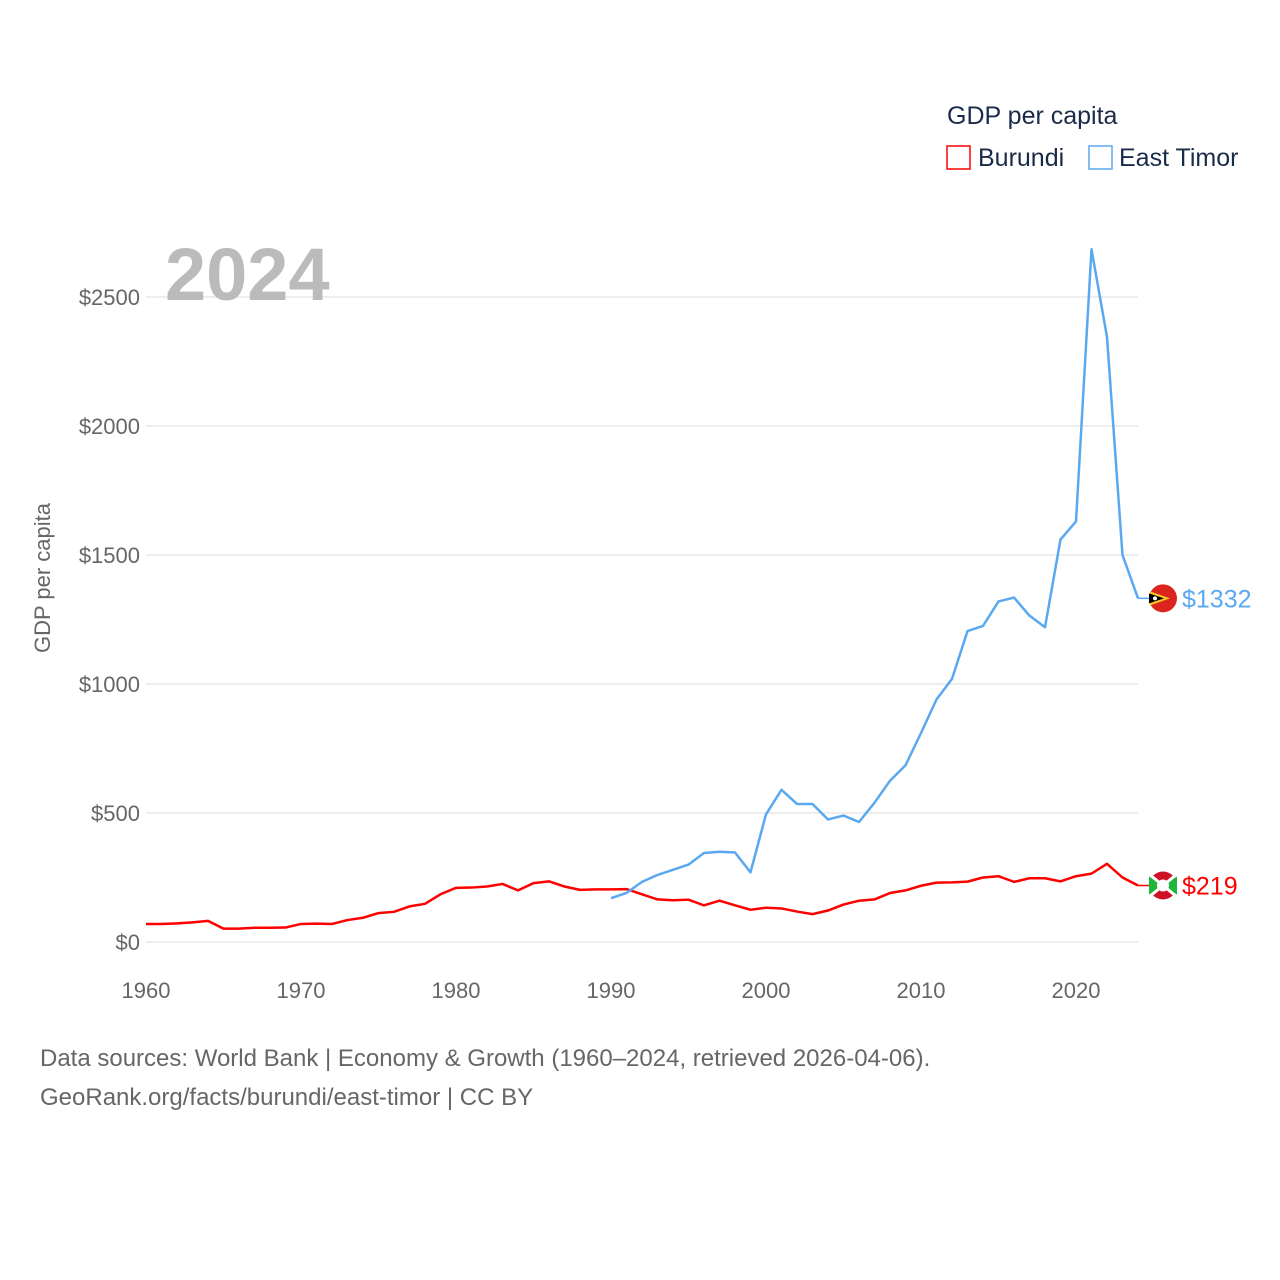 This screenshot has height=1280, width=1280. I want to click on y-tick-label: $500, so click(115, 813).